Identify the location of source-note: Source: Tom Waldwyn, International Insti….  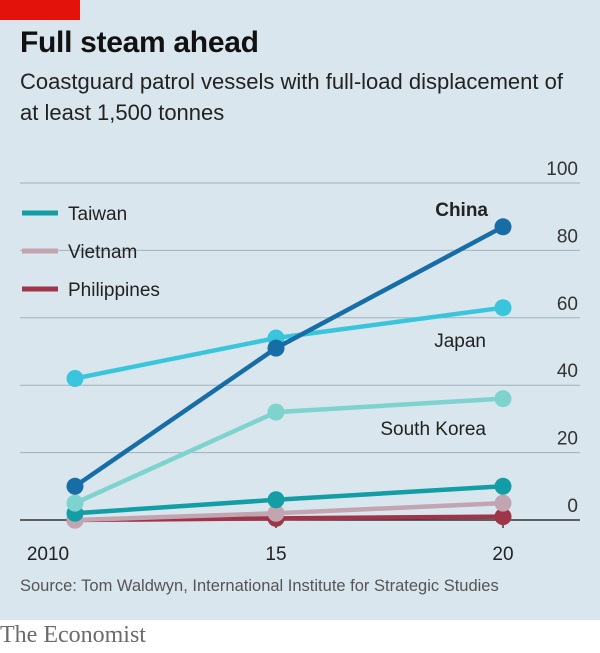
(259, 586).